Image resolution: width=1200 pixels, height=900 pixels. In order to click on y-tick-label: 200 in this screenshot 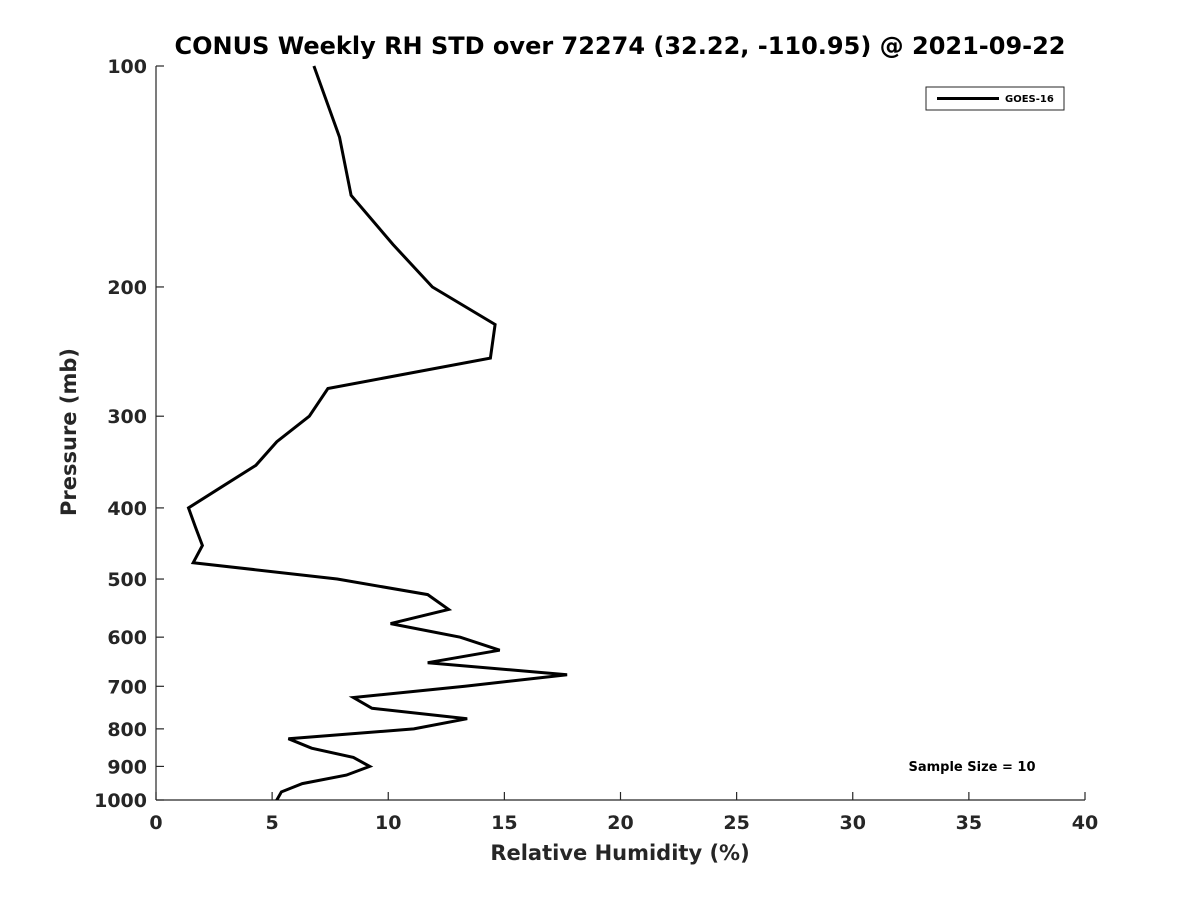, I will do `click(127, 288)`.